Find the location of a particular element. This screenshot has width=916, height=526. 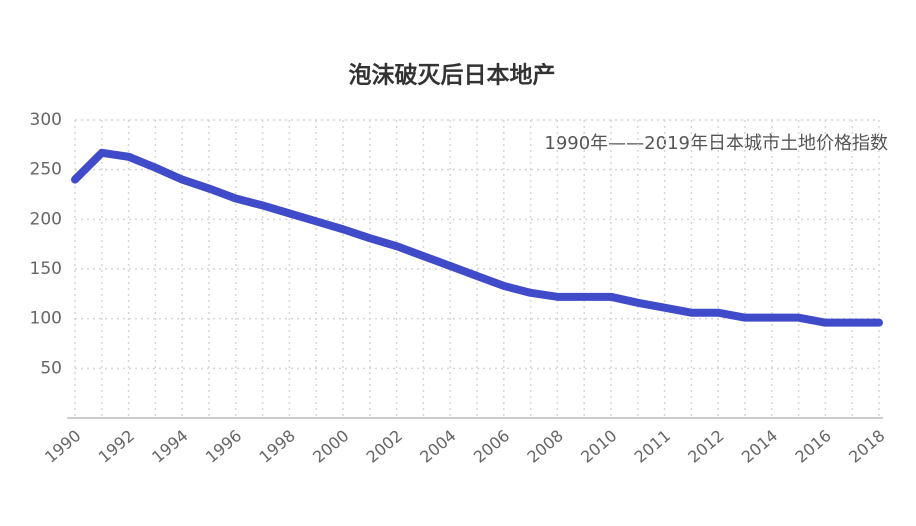

x-tick-label: 2014 is located at coordinates (759, 446).